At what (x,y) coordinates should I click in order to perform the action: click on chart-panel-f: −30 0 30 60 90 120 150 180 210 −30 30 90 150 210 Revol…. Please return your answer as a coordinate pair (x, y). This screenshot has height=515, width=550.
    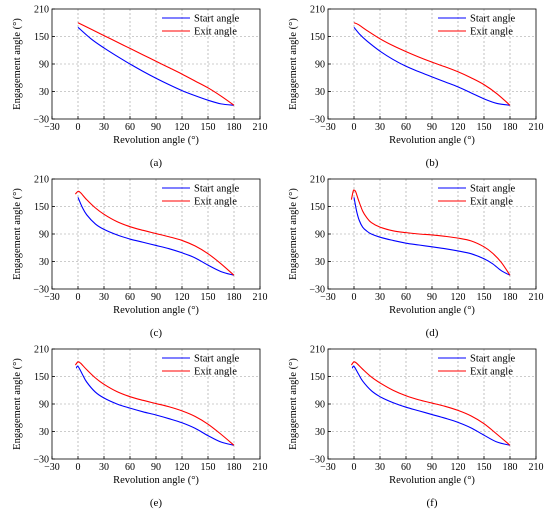
    Looking at the image, I should click on (416, 427).